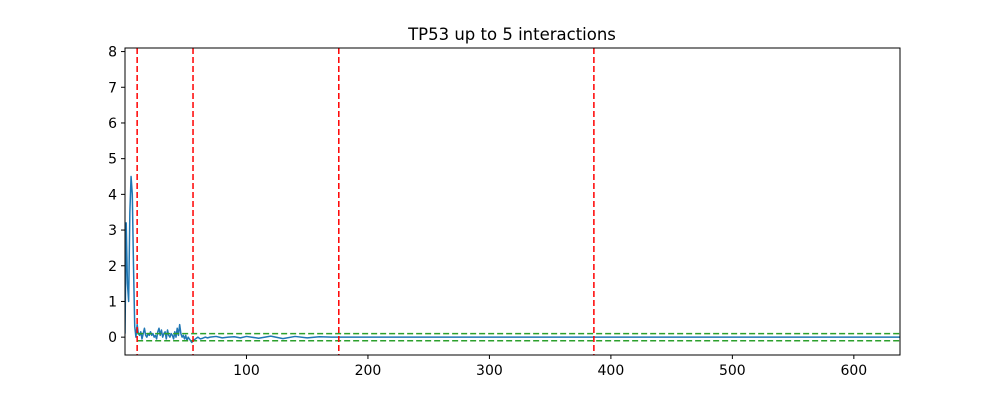 This screenshot has height=404, width=1000. I want to click on y-tick-label-3: 3, so click(112, 231).